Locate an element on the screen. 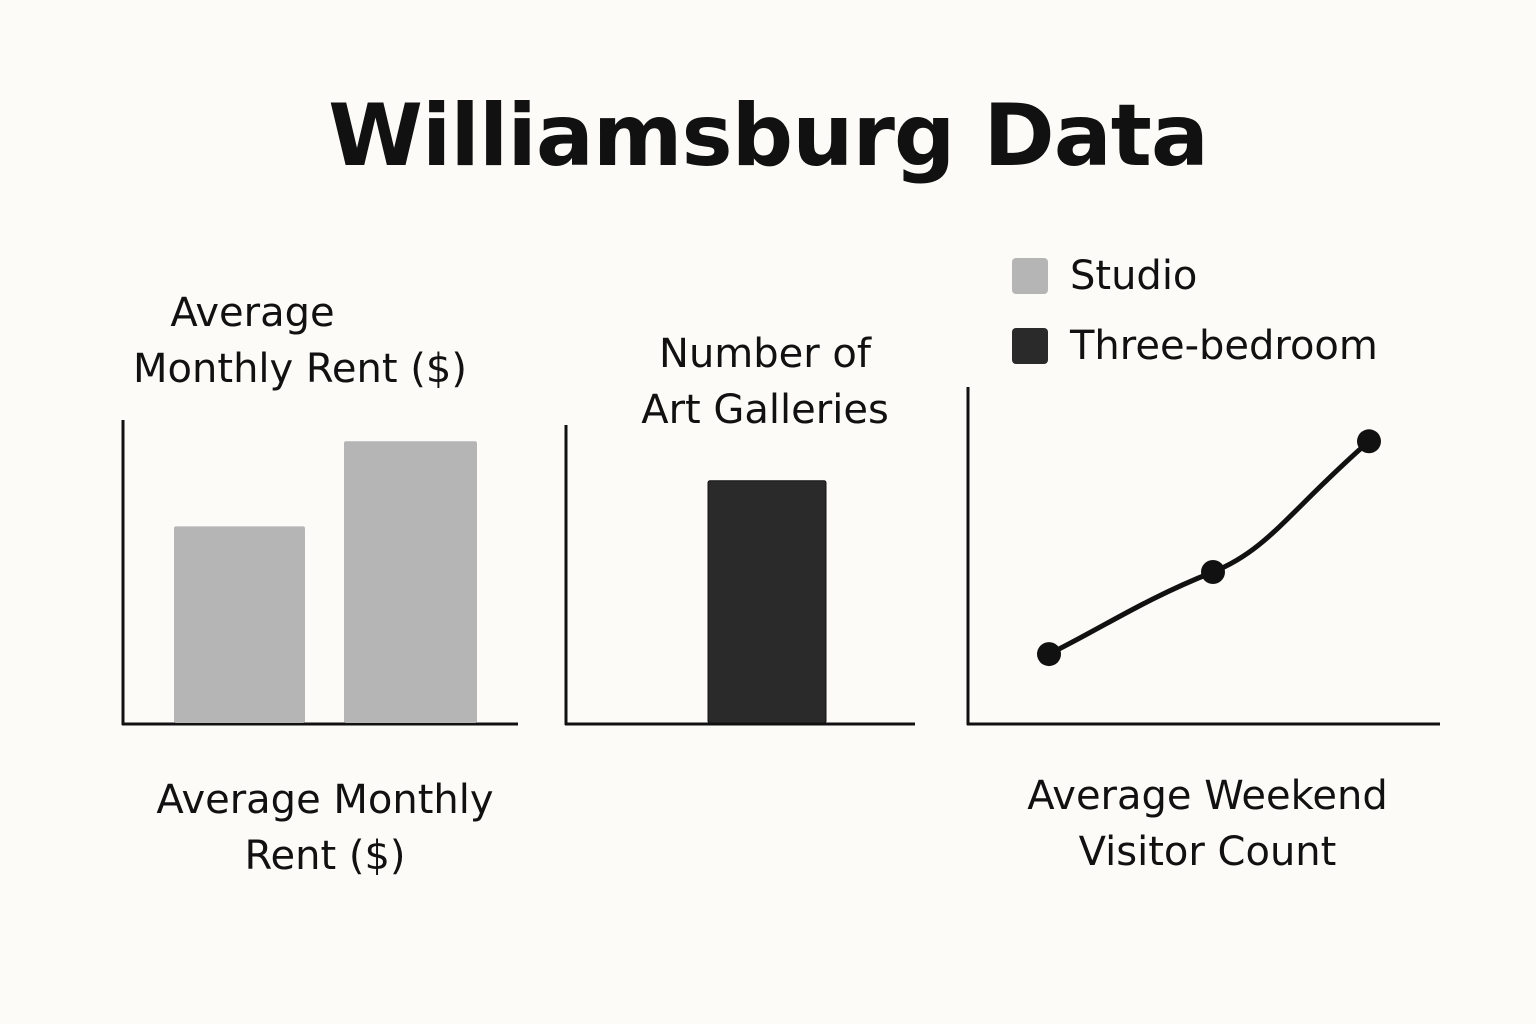 This screenshot has width=1536, height=1024. galleries-chart-title-line1: Number of is located at coordinates (765, 354).